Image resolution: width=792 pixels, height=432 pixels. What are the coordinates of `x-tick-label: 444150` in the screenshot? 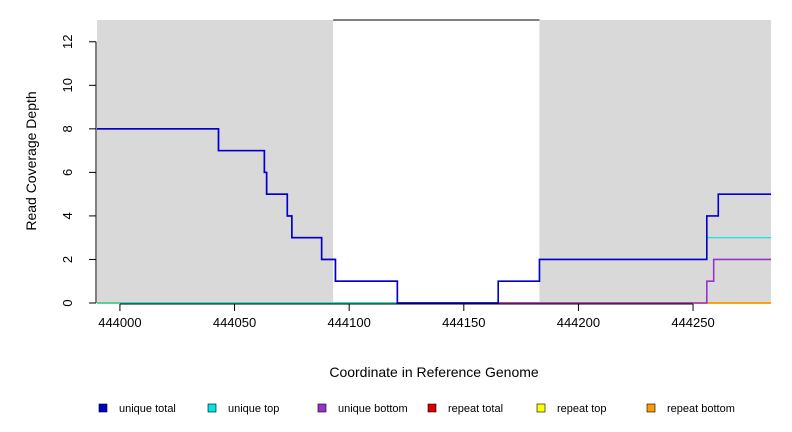 It's located at (463, 322).